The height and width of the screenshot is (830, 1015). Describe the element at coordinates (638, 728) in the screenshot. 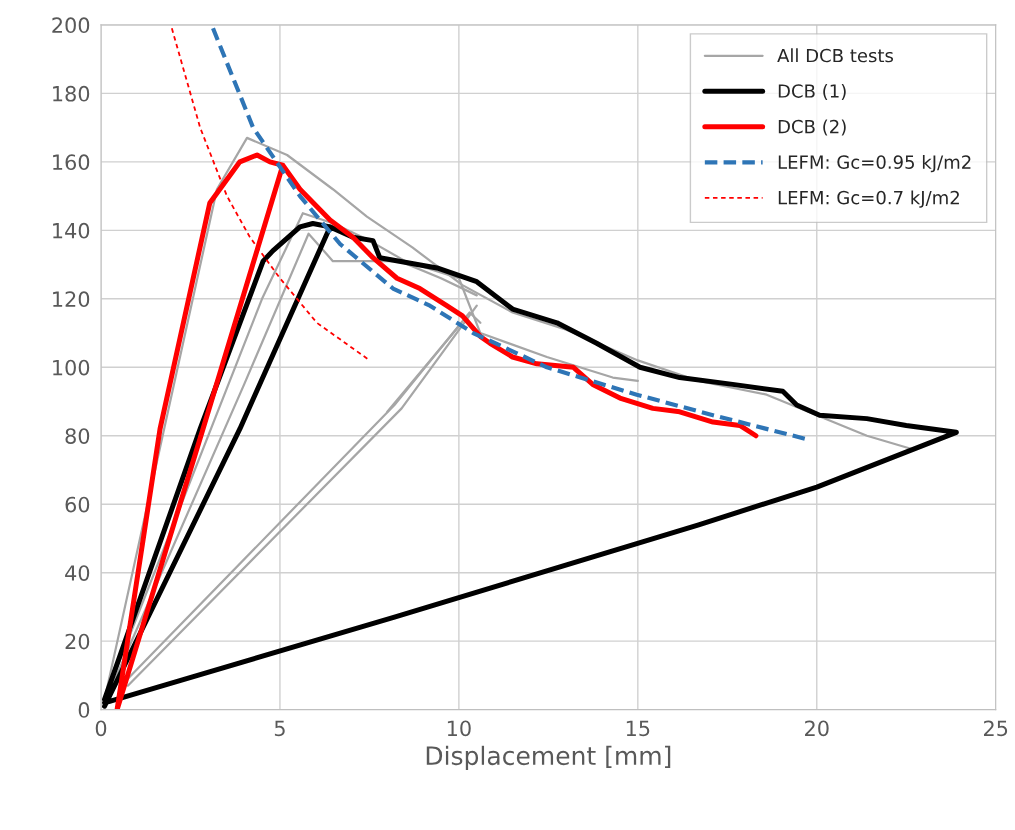

I see `x-tick-label: 15` at that location.